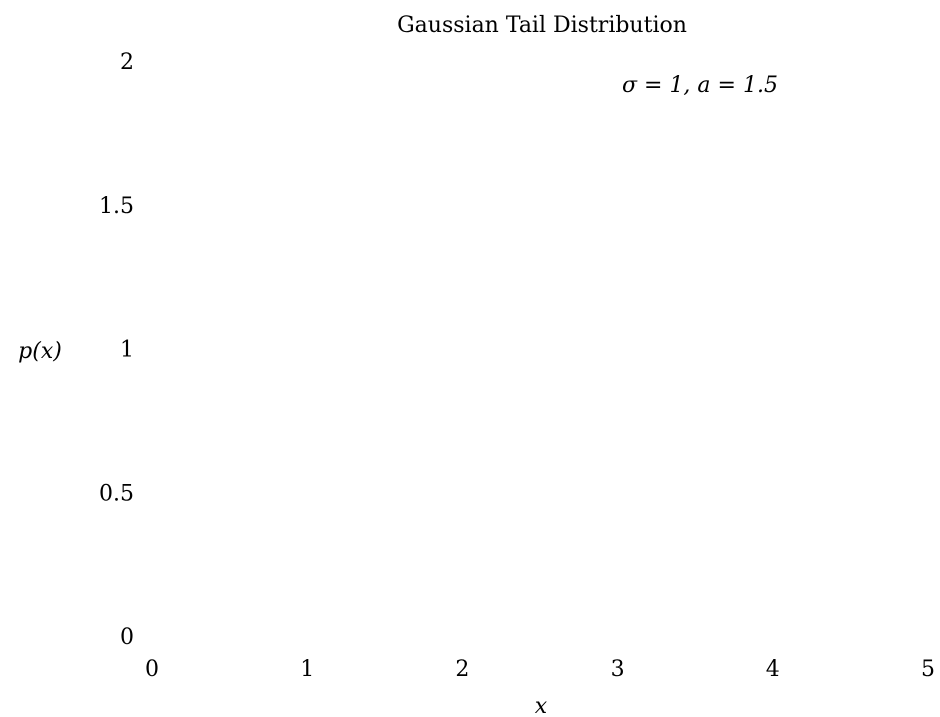 The width and height of the screenshot is (940, 717). Describe the element at coordinates (462, 669) in the screenshot. I see `x-tick-label: 2` at that location.